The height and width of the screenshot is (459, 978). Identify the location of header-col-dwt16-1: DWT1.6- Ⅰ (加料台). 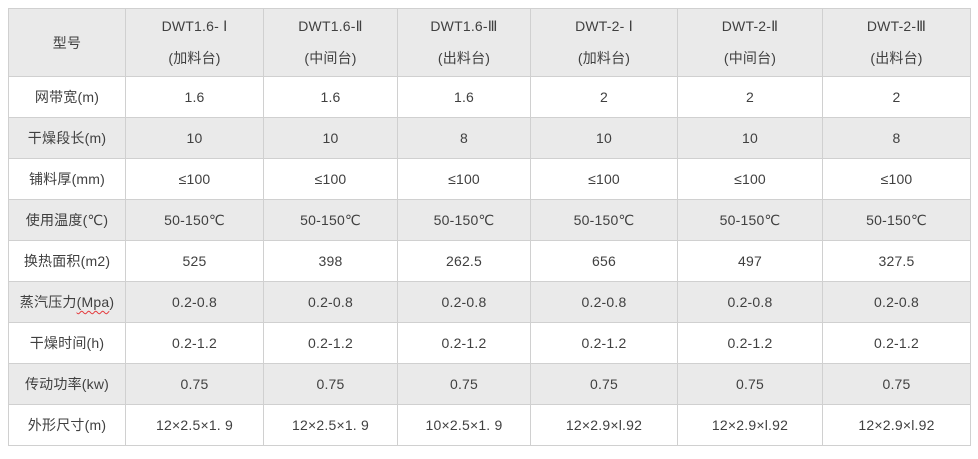
(194, 42).